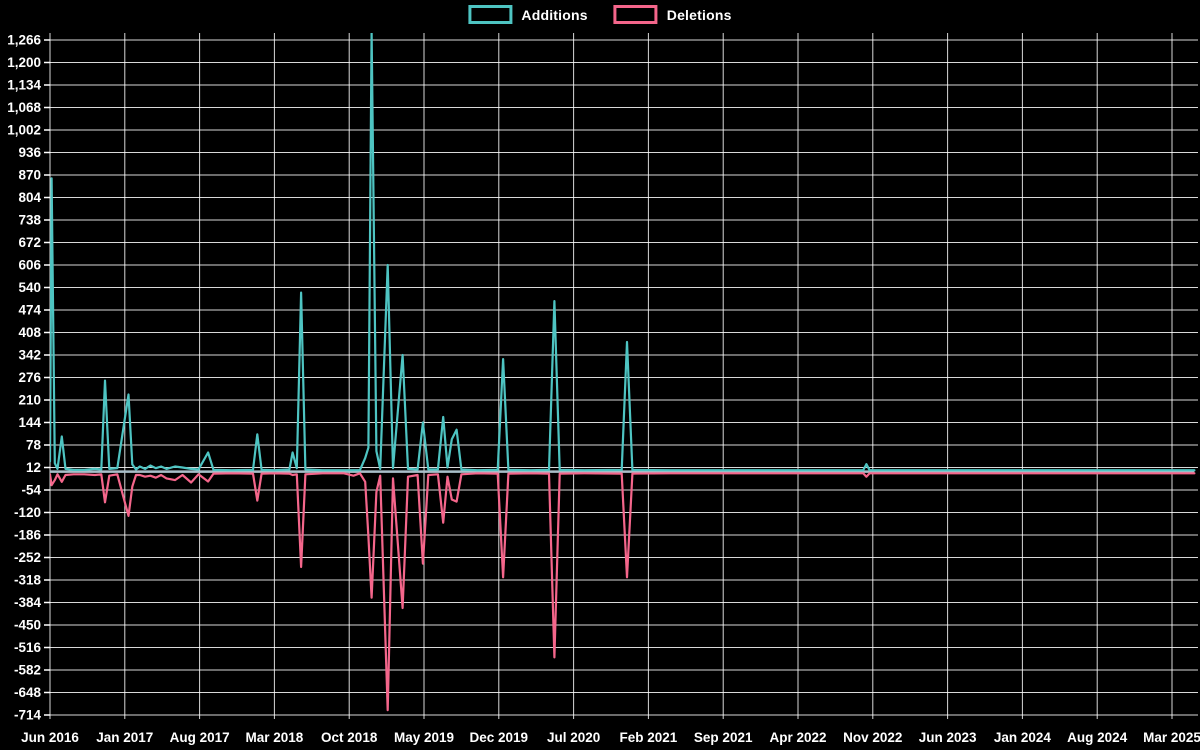 The image size is (1200, 750). Describe the element at coordinates (27, 557) in the screenshot. I see `y-tick-label: -252` at that location.